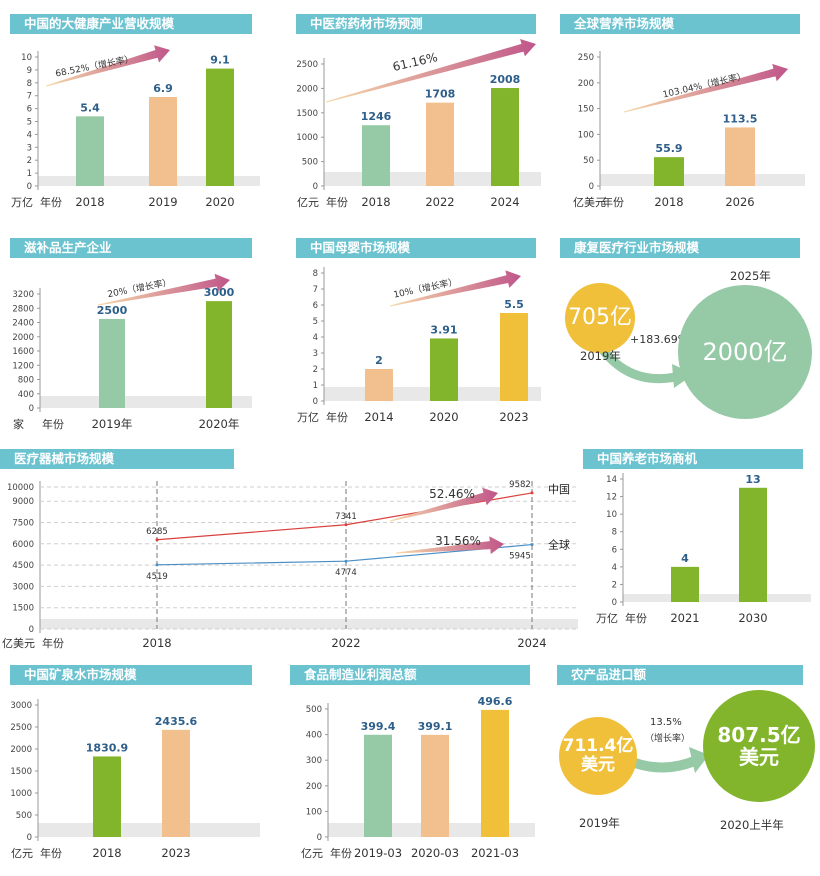 The image size is (820, 876). Describe the element at coordinates (29, 97) in the screenshot. I see `y-tick-label: 7` at that location.